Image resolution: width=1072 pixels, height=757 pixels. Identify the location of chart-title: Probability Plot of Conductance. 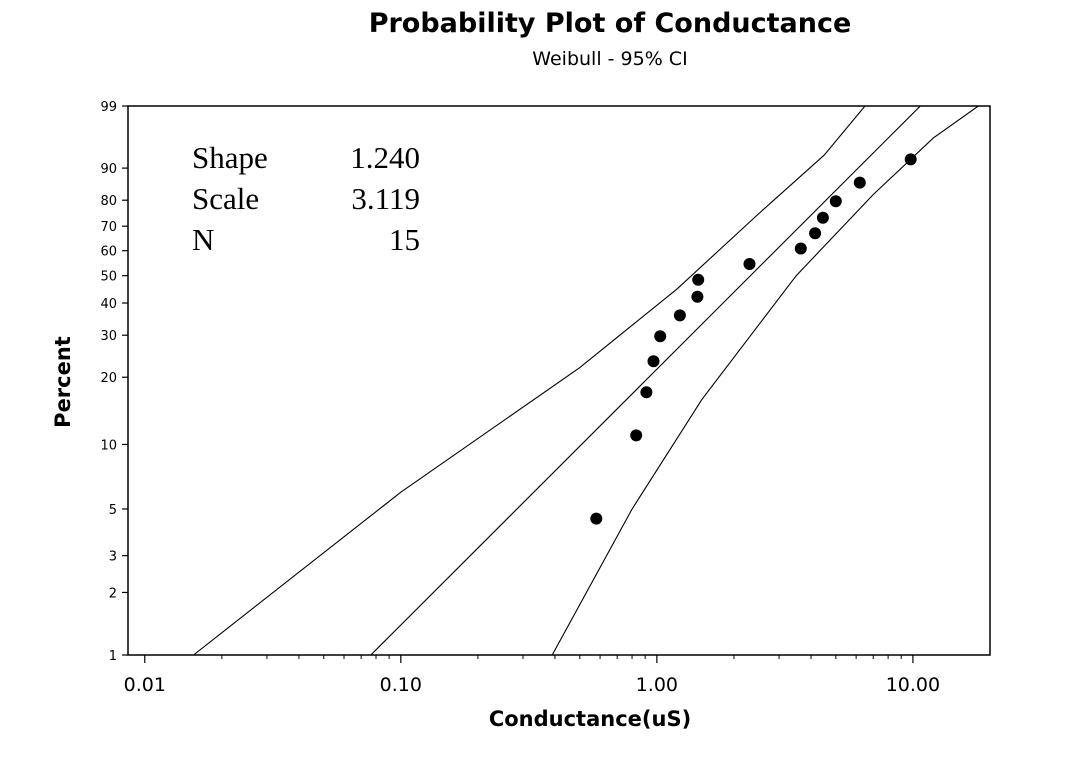
(610, 23).